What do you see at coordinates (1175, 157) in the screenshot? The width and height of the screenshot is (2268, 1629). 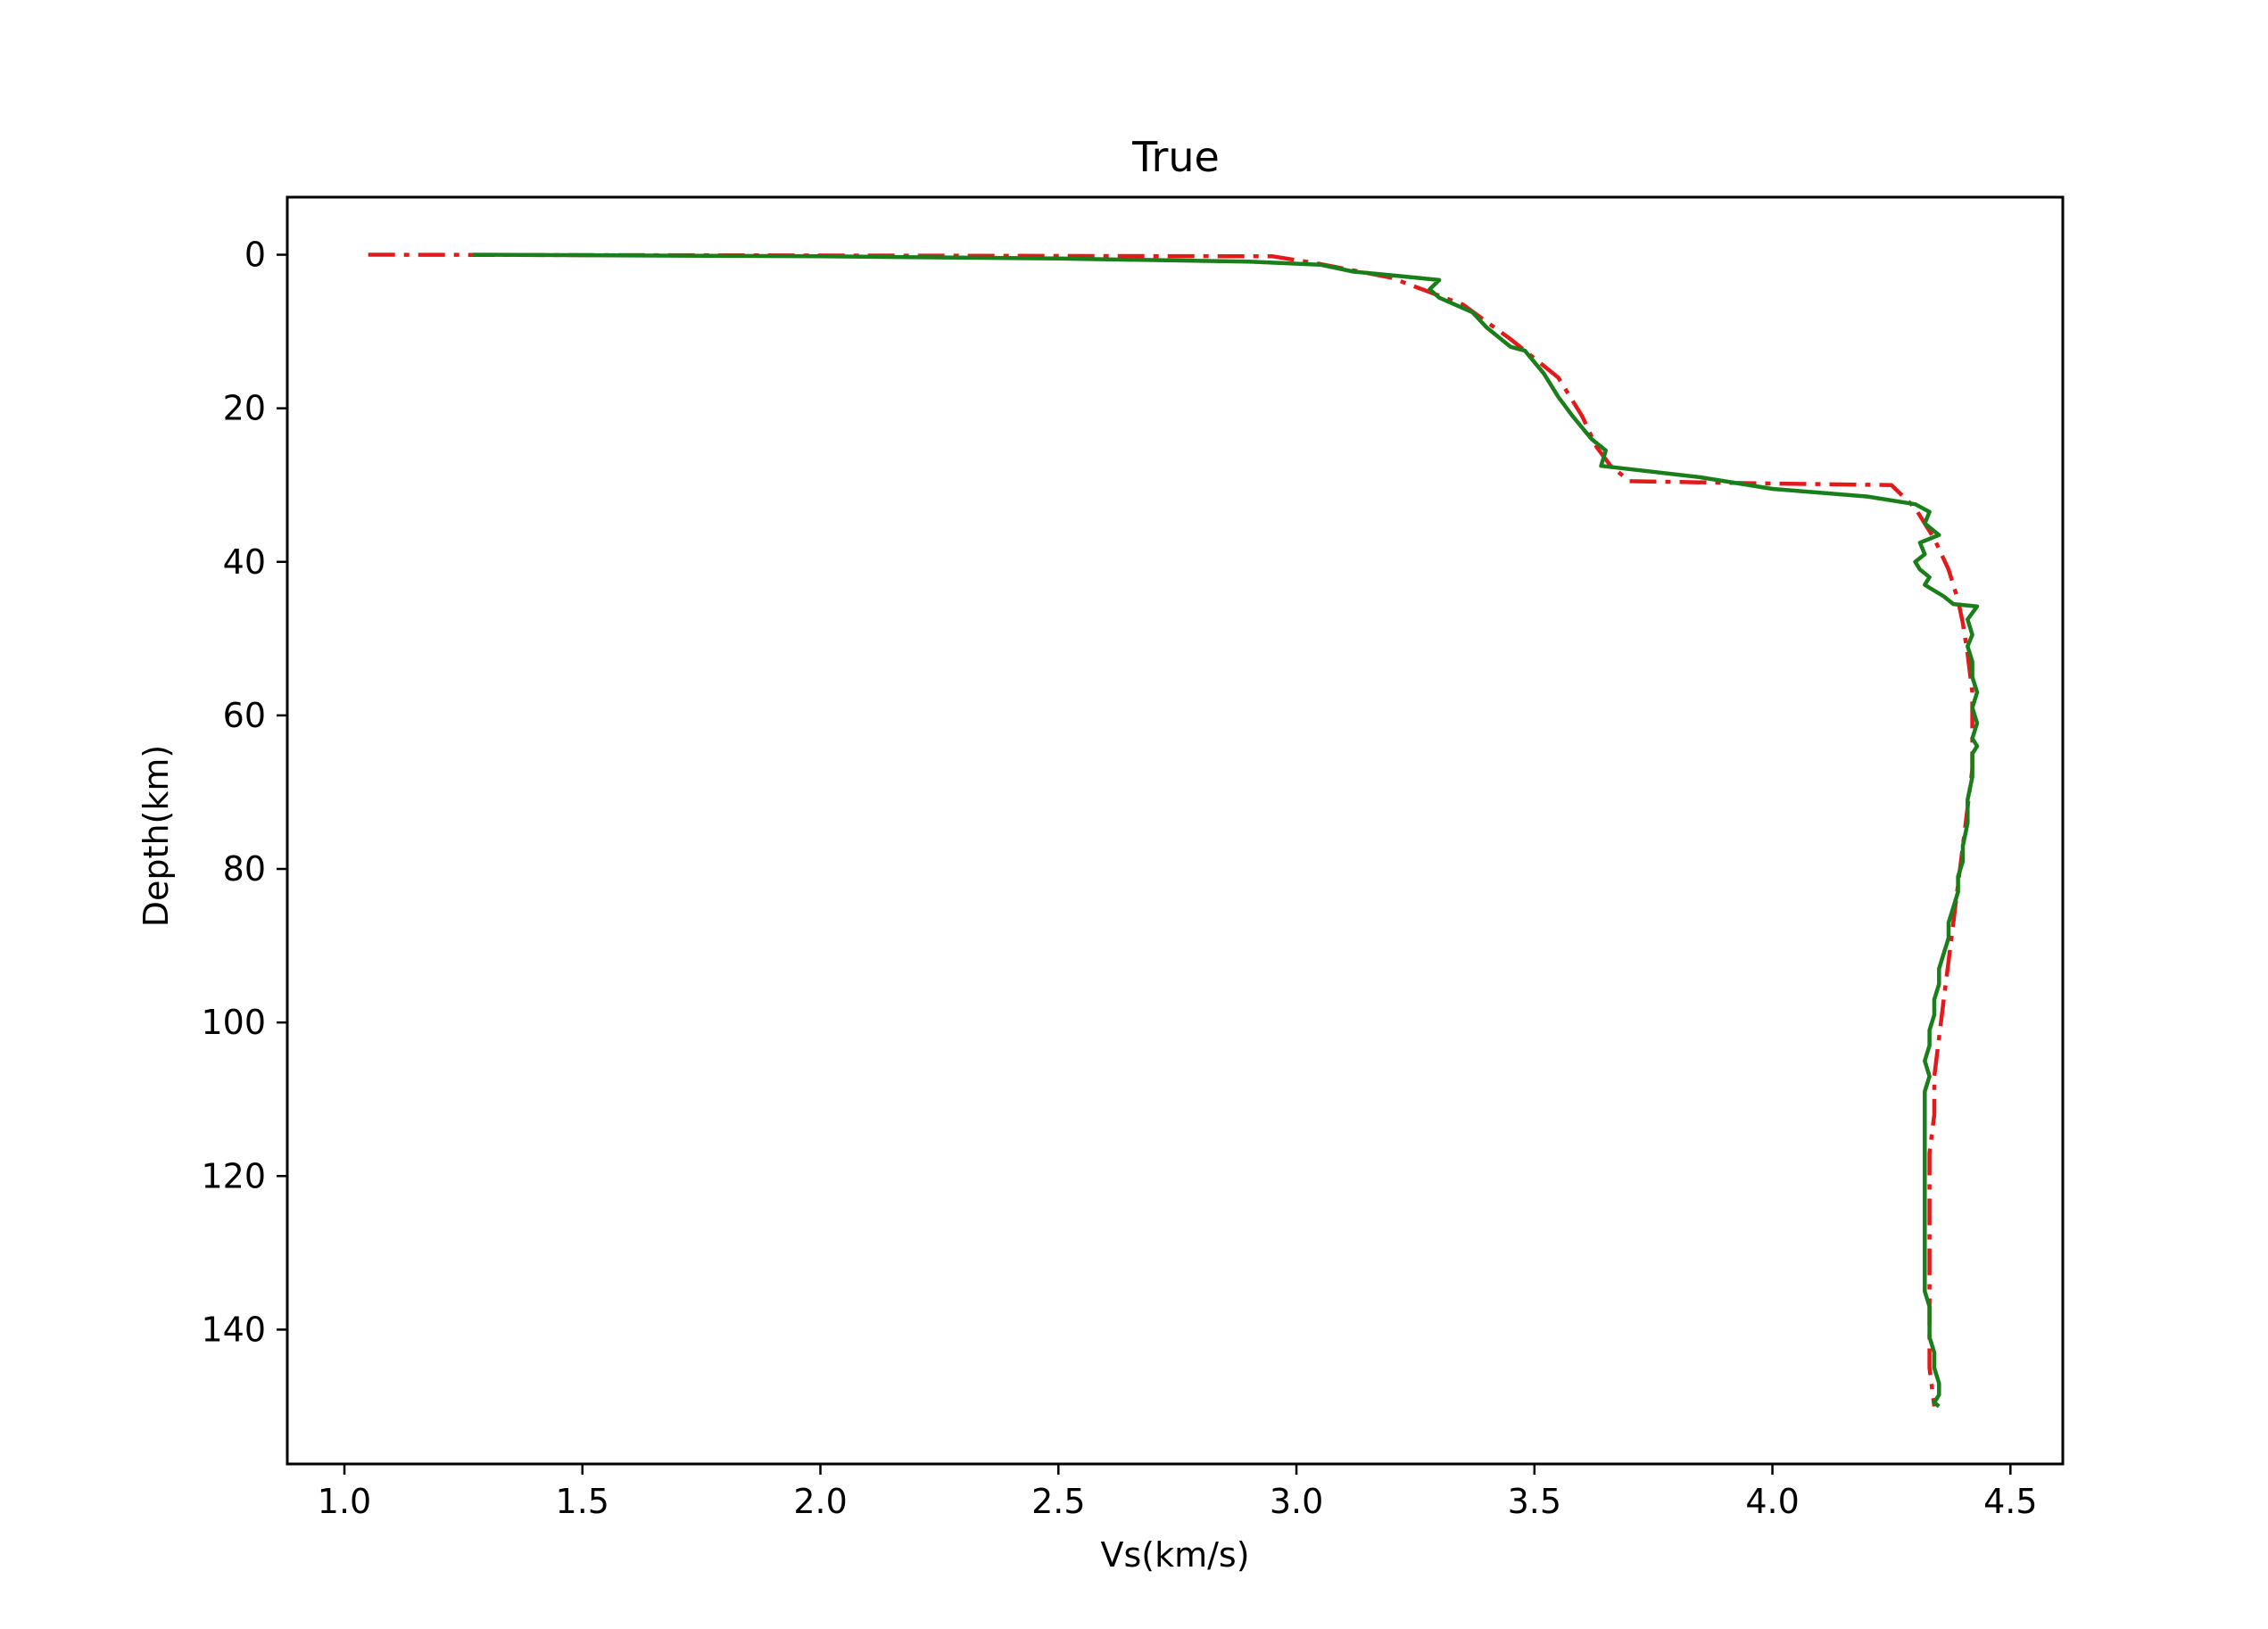 I see `chart-title: True` at bounding box center [1175, 157].